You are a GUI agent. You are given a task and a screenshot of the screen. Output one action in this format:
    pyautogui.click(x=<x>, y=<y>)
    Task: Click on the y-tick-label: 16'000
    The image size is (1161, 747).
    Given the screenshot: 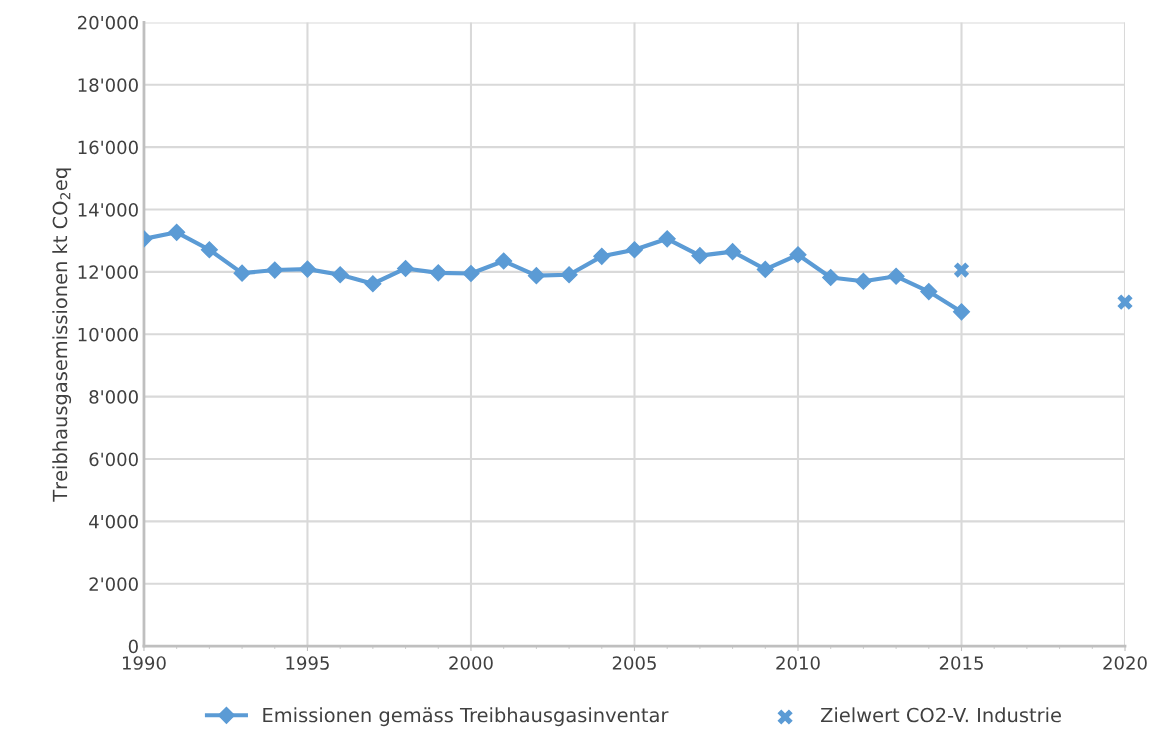 What is the action you would take?
    pyautogui.click(x=108, y=147)
    